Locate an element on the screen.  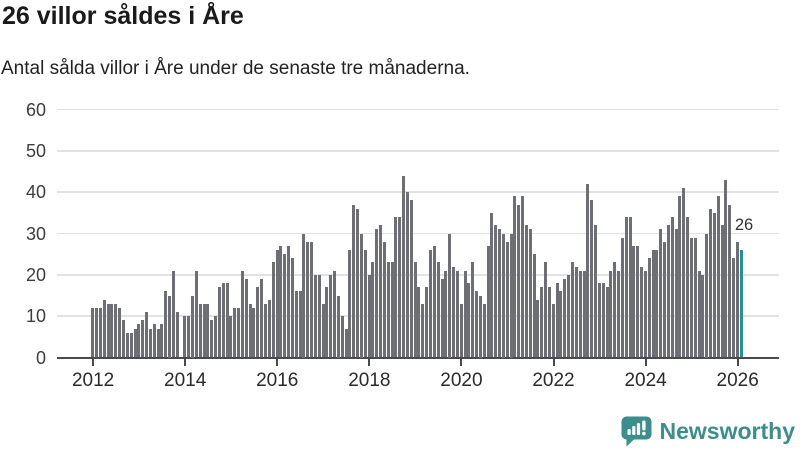
x-axis-label: 2014 is located at coordinates (185, 380).